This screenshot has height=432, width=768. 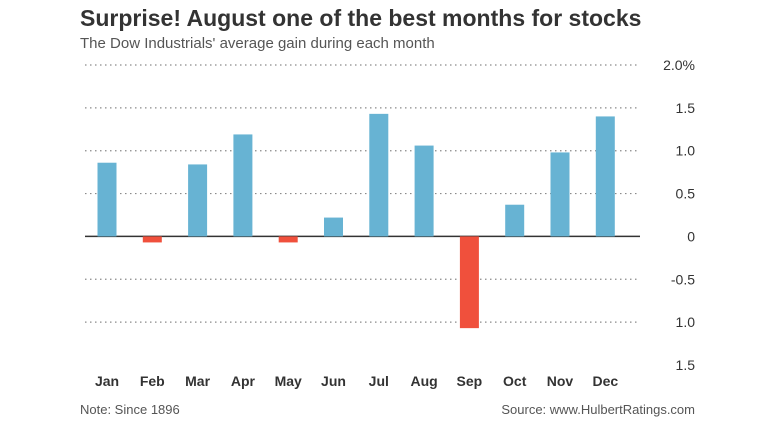 What do you see at coordinates (560, 194) in the screenshot?
I see `bar-nov` at bounding box center [560, 194].